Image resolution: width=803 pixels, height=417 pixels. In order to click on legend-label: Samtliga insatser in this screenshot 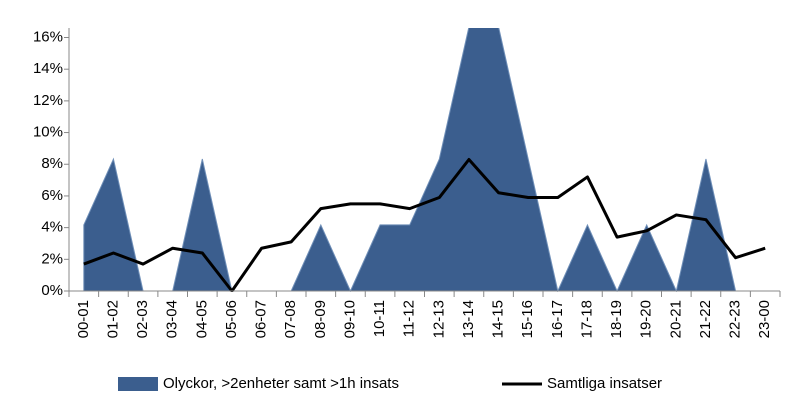, I will do `click(604, 383)`.